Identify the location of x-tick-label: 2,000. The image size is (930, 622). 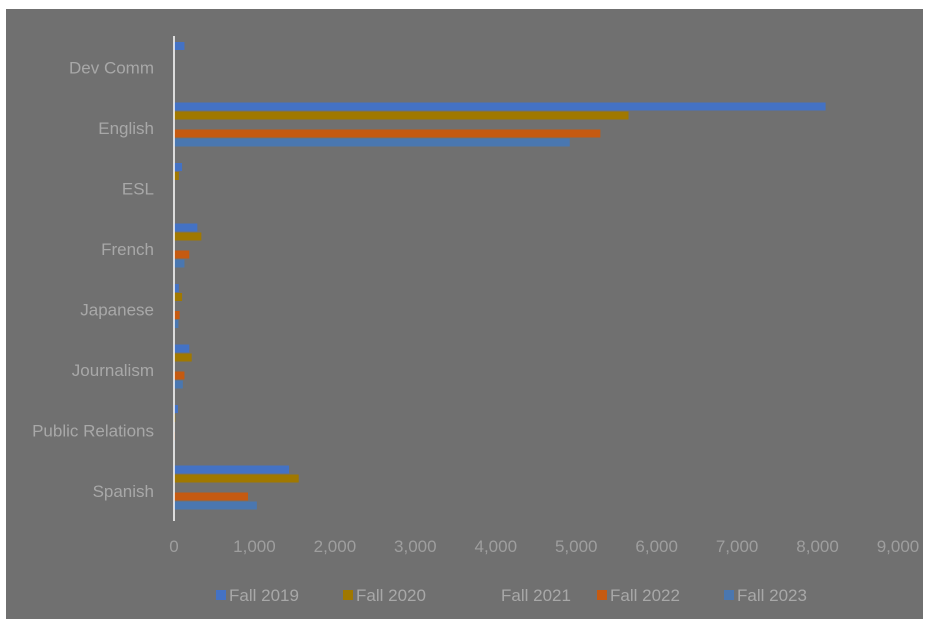
(335, 546).